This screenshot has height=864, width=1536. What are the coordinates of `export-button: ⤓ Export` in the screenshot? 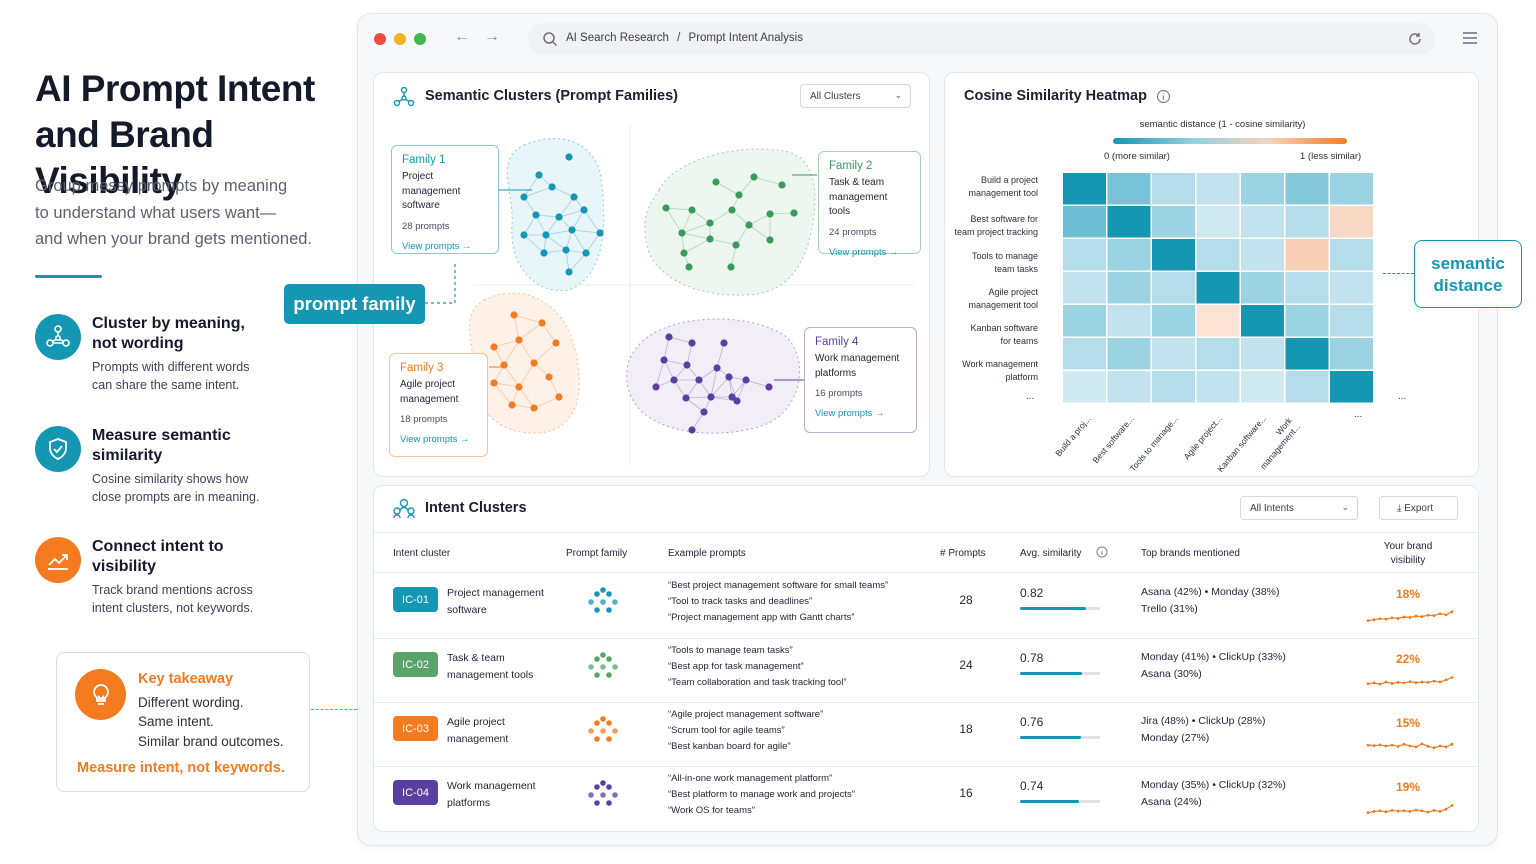 It's located at (1418, 508).